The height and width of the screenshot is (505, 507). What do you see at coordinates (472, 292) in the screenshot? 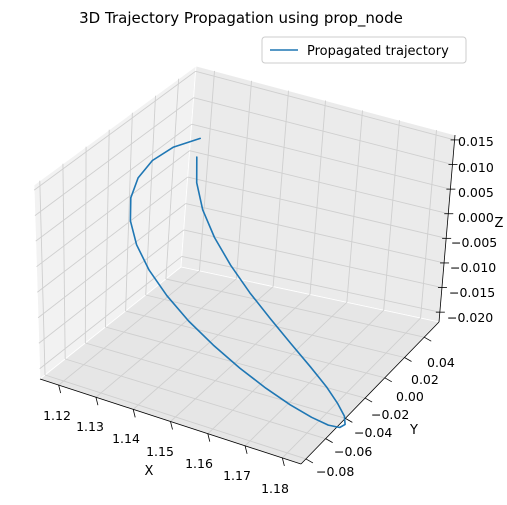
I see `z-tick-label: −0.015` at bounding box center [472, 292].